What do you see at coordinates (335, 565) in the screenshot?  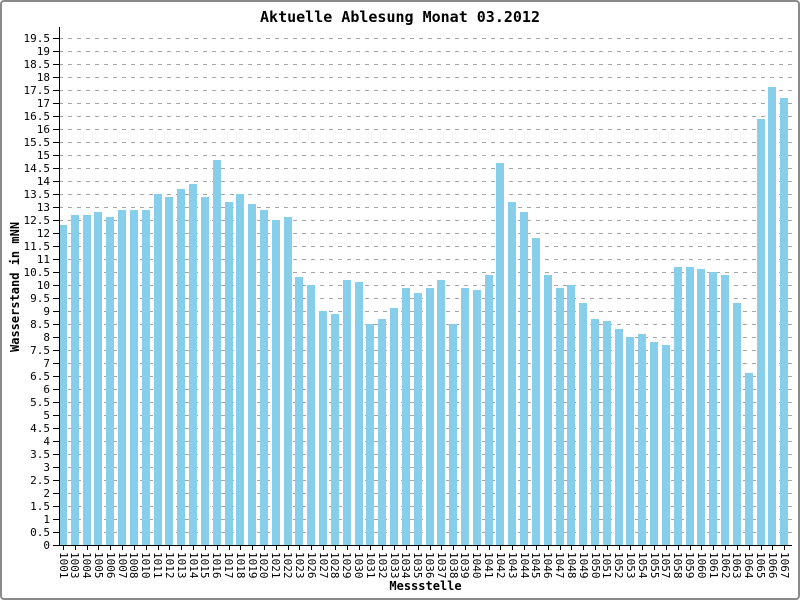 I see `x-tick-label: 1028` at bounding box center [335, 565].